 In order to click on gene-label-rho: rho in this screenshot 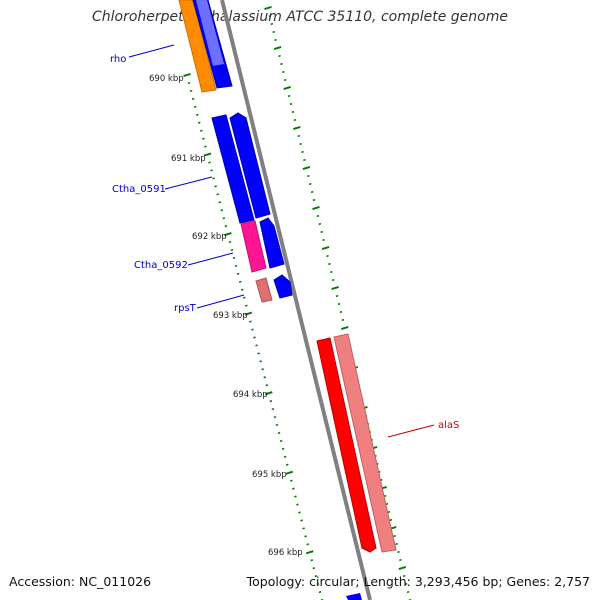, I will do `click(118, 59)`.